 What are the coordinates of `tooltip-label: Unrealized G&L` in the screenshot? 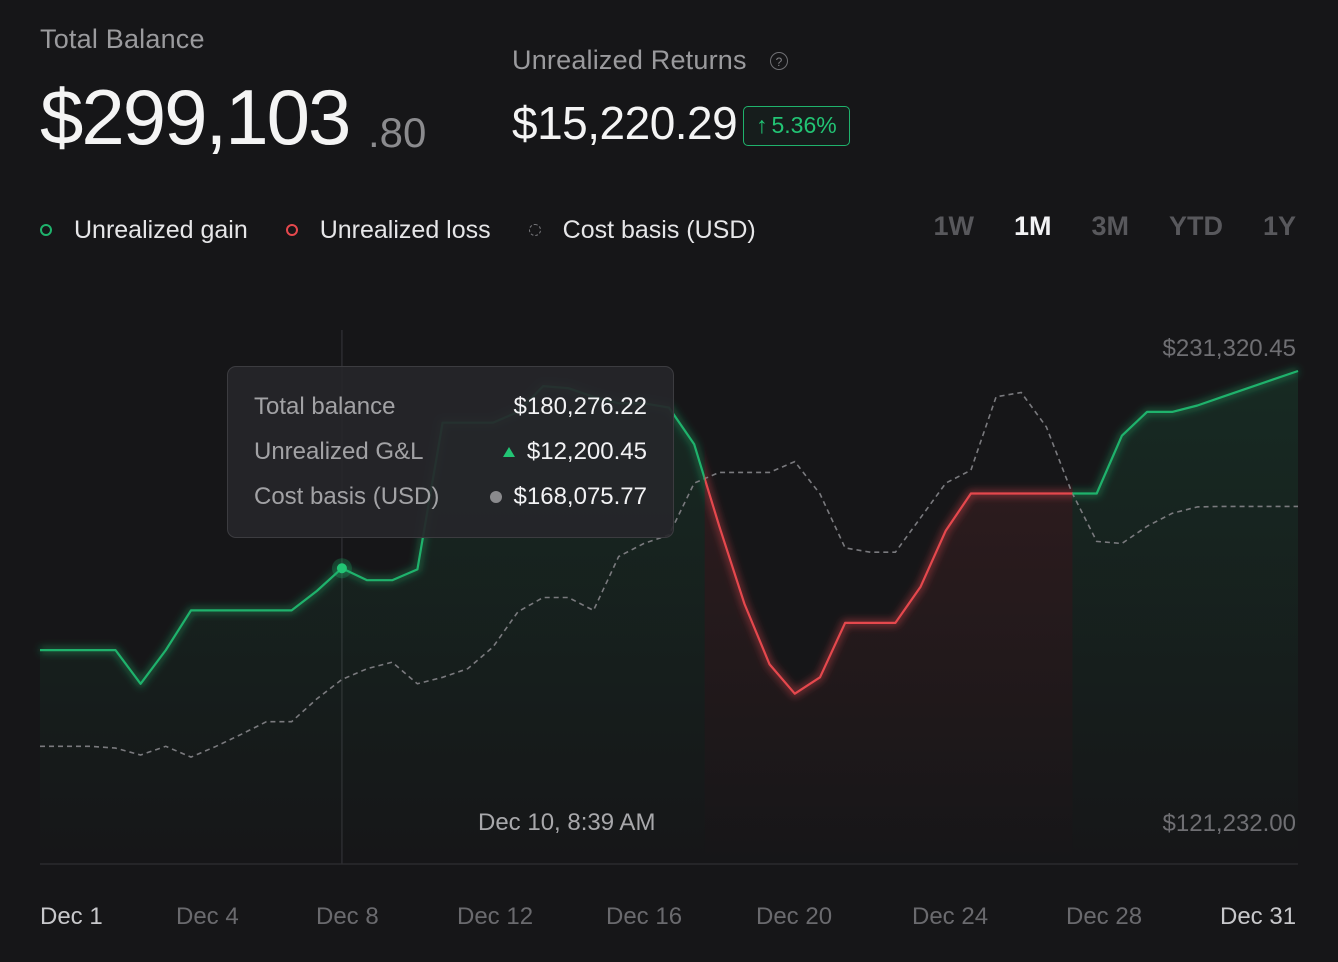 It's located at (339, 451).